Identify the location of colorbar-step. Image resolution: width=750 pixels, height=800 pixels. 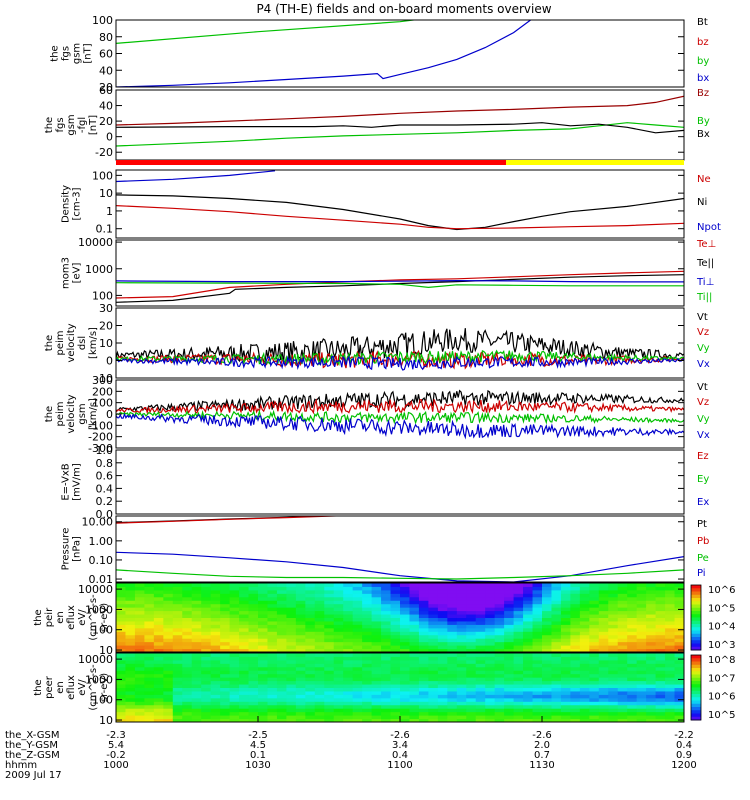
(696, 679).